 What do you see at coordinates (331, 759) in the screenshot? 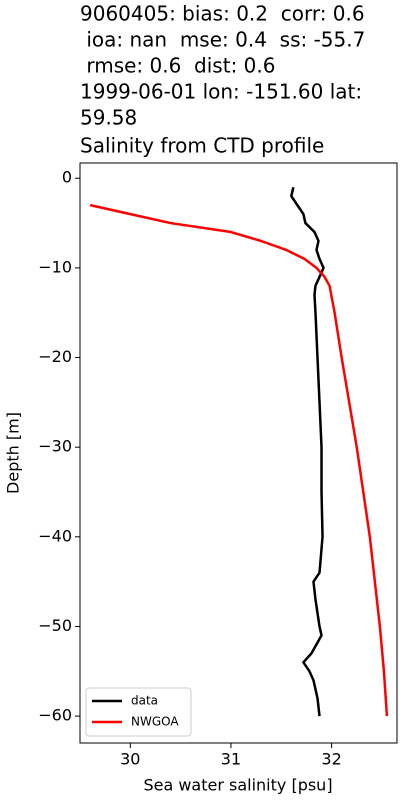
I see `x-tick-label: 32` at bounding box center [331, 759].